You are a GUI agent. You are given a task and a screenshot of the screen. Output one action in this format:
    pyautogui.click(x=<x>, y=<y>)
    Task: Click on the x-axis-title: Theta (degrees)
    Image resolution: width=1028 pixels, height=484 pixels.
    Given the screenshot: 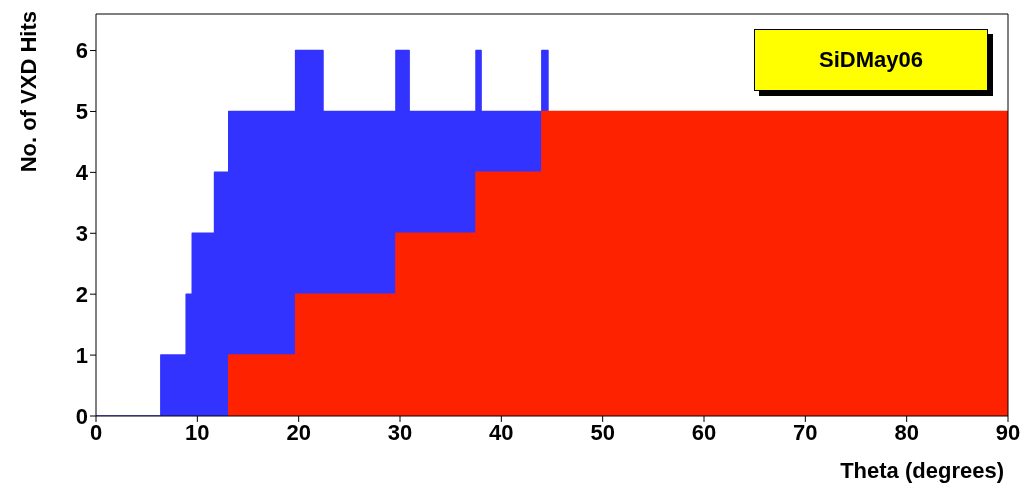 What is the action you would take?
    pyautogui.click(x=922, y=470)
    